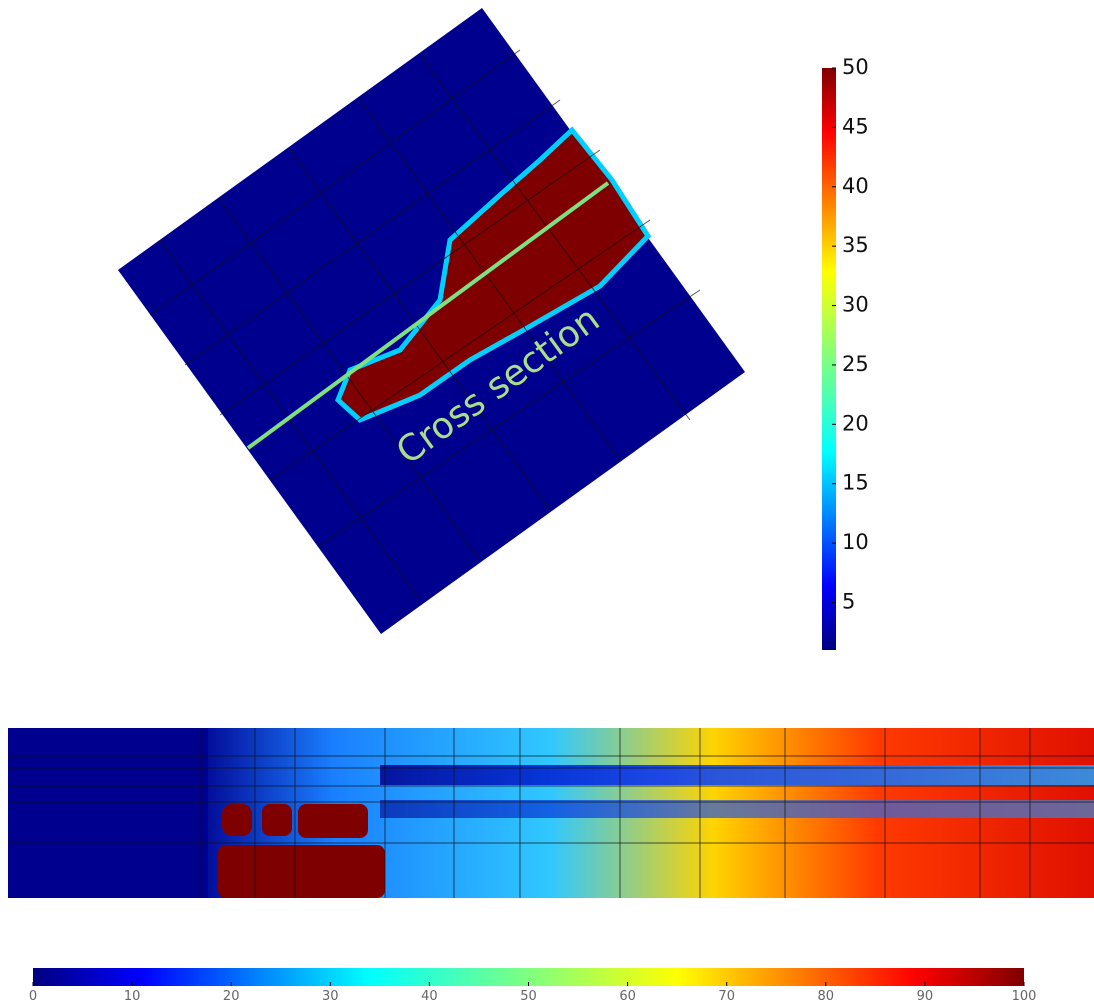  What do you see at coordinates (855, 364) in the screenshot?
I see `tick-label: 25` at bounding box center [855, 364].